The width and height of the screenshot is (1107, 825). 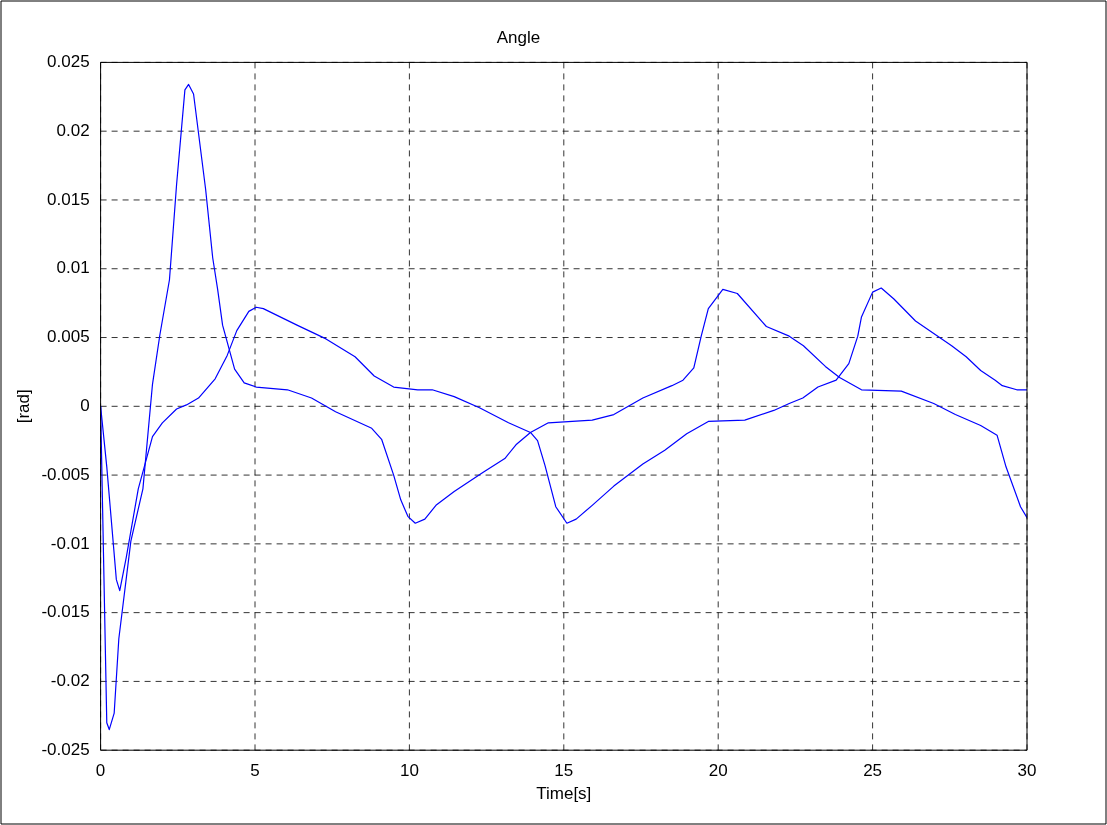 I want to click on y-tick-label: -0.01, so click(x=70, y=543).